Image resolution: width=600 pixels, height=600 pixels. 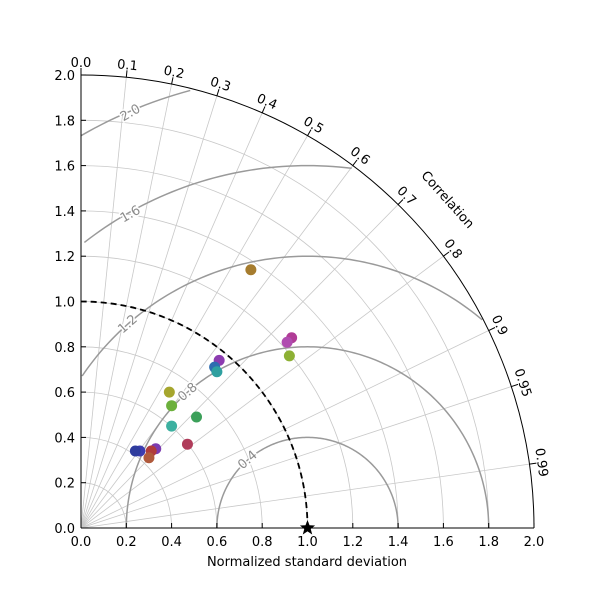 I want to click on y-tick-label: 0.8, so click(x=64, y=348).